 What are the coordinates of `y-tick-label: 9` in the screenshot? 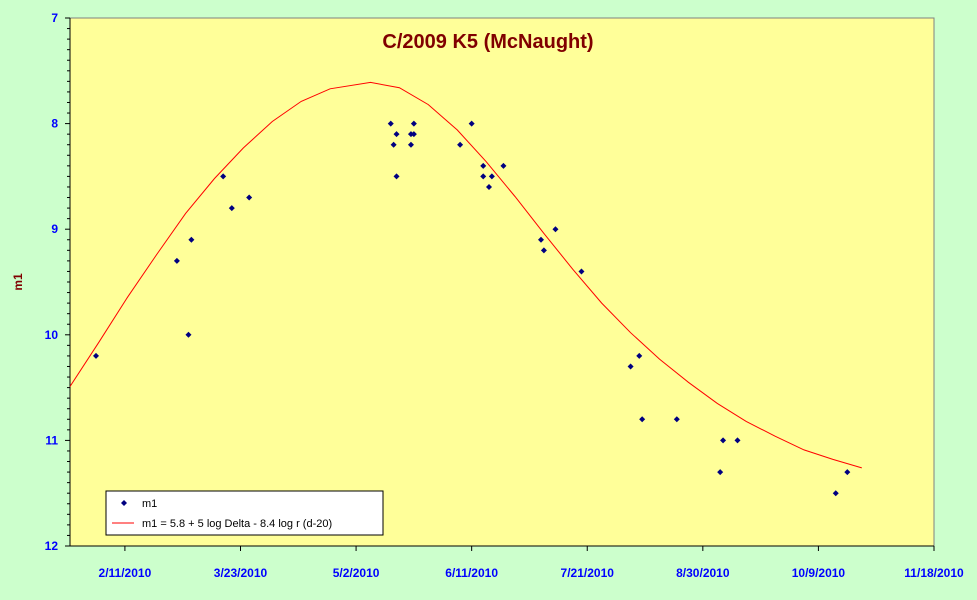 It's located at (54, 229).